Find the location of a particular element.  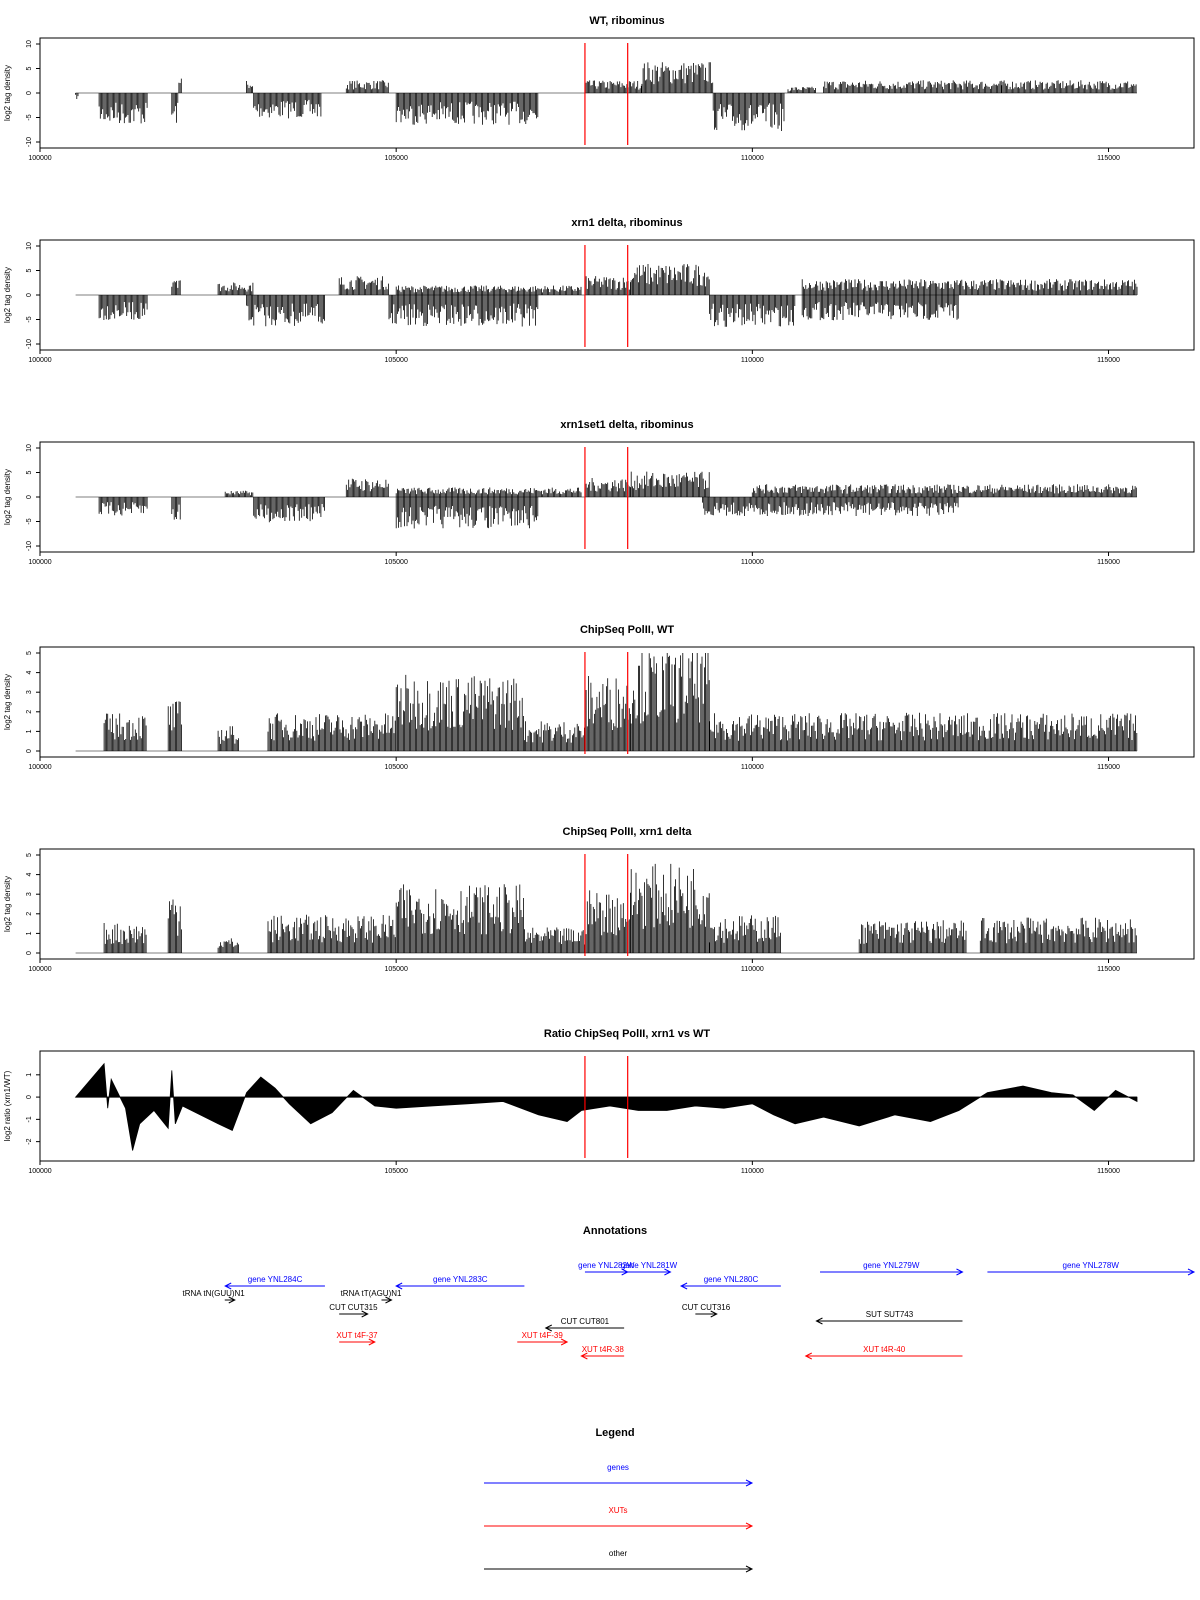

y-tick-label: 3 is located at coordinates (29, 692).